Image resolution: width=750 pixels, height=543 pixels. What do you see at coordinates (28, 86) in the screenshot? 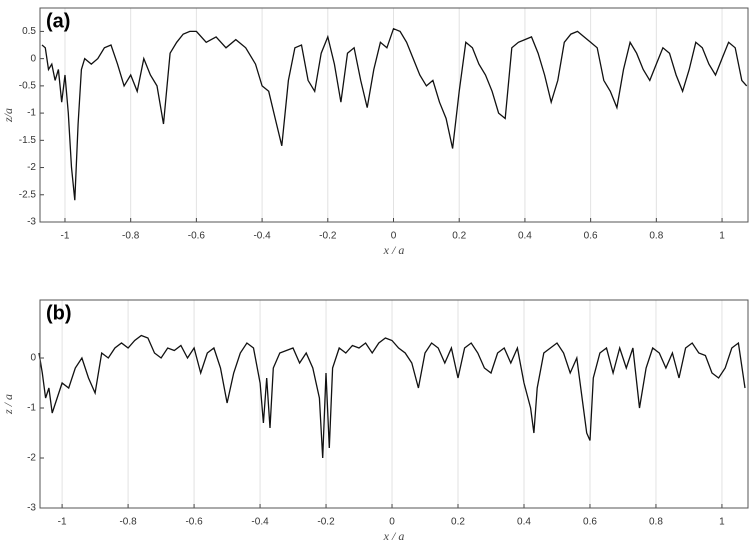
I see `y-tick-label: -0.5` at bounding box center [28, 86].